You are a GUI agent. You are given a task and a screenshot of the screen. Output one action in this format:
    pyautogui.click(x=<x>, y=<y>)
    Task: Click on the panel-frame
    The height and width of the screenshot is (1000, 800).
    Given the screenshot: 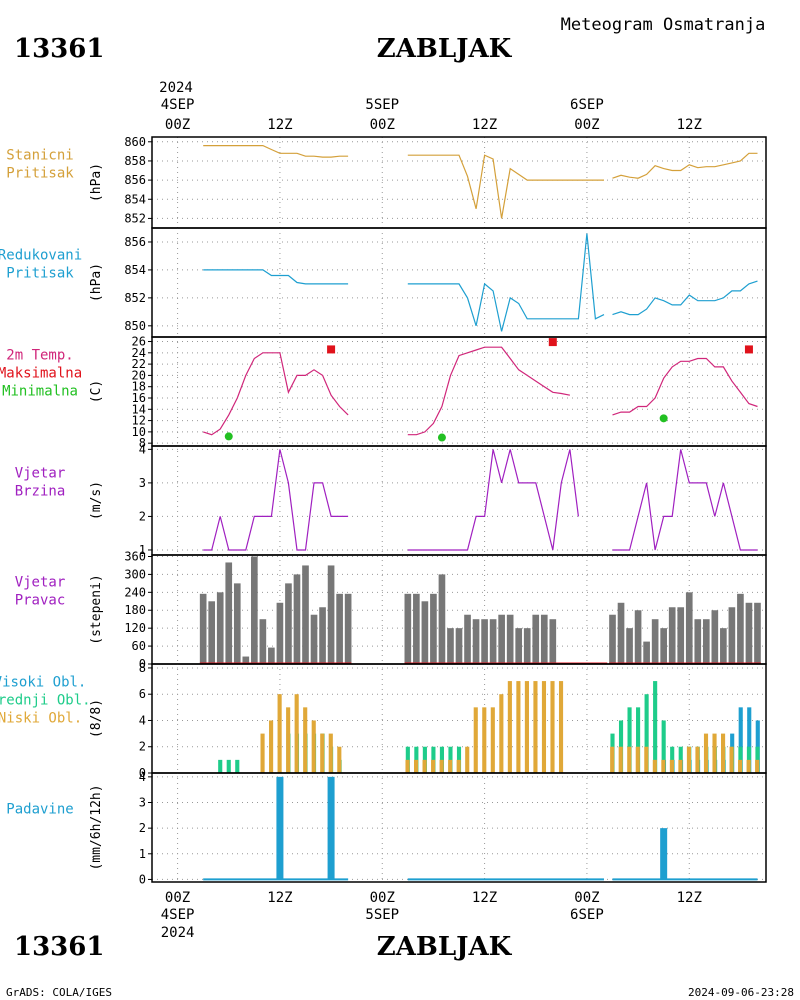 What is the action you would take?
    pyautogui.click(x=459, y=182)
    